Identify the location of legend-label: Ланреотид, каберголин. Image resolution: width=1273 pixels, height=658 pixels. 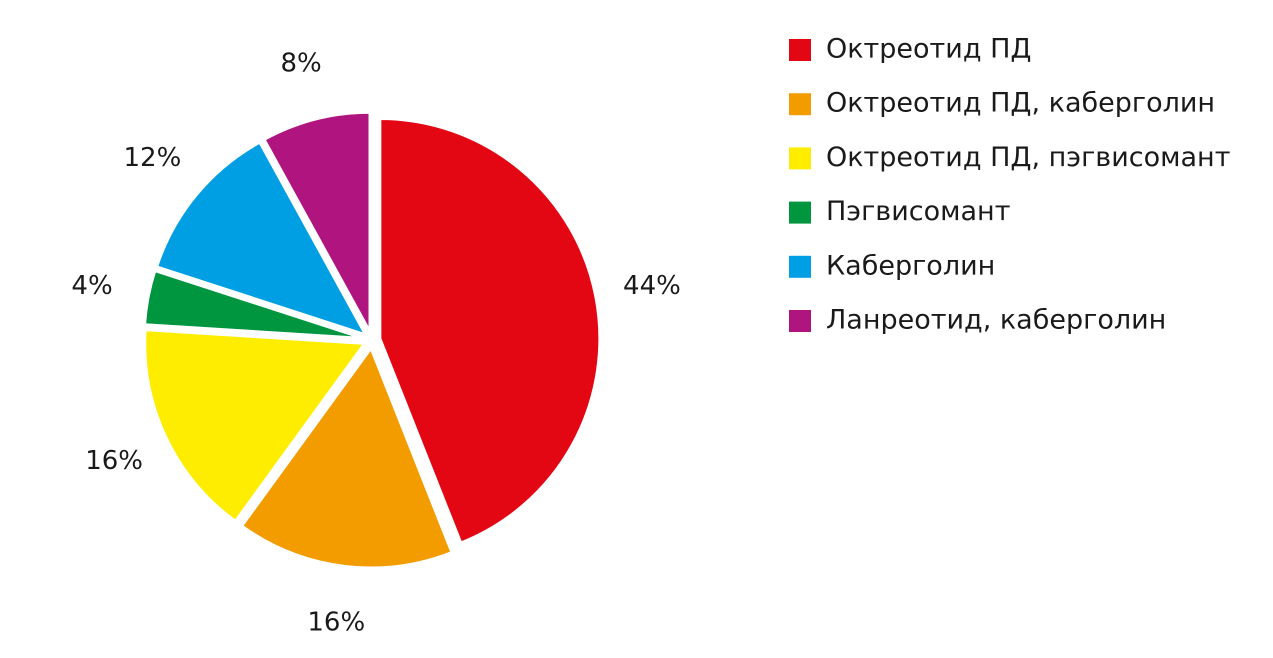
(996, 320).